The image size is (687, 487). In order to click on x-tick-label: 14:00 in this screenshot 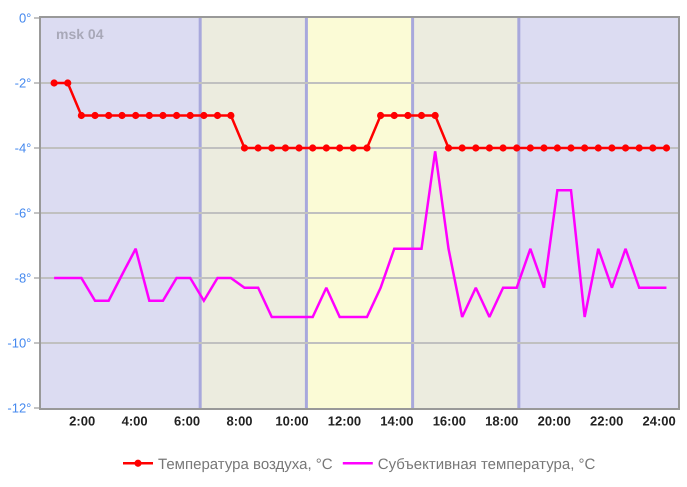, I will do `click(397, 421)`.